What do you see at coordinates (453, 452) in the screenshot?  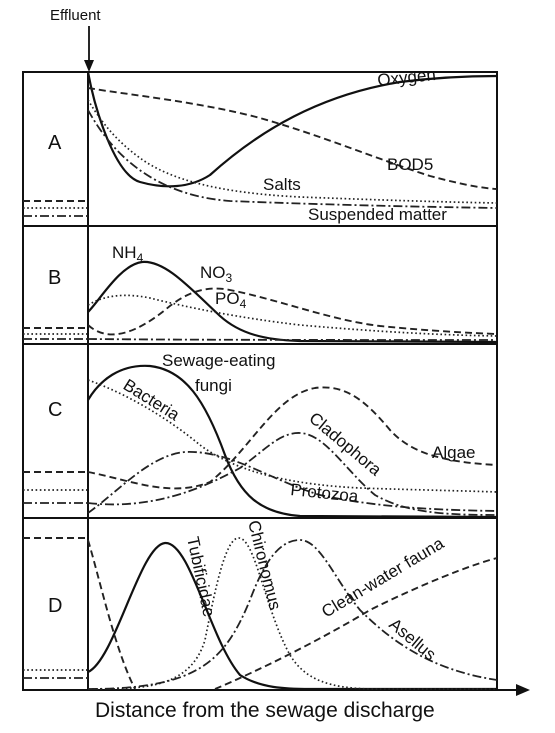 I see `algae-label: Algae` at bounding box center [453, 452].